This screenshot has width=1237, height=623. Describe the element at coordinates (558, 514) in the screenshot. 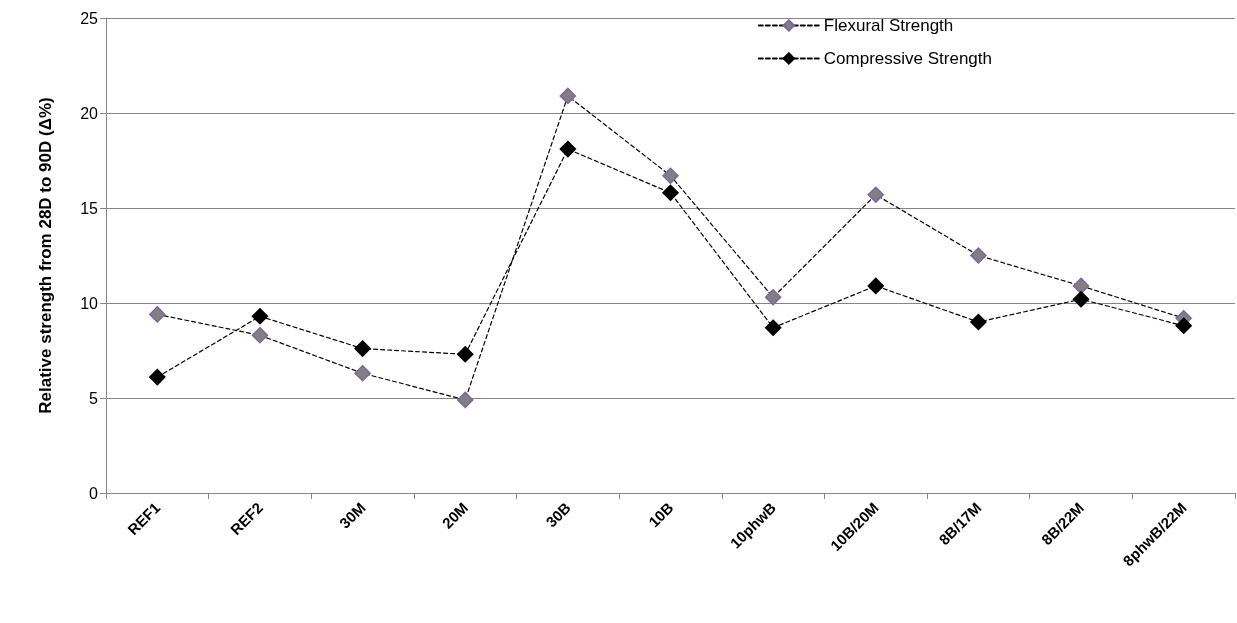

I see `x-tick-label: 30B` at that location.